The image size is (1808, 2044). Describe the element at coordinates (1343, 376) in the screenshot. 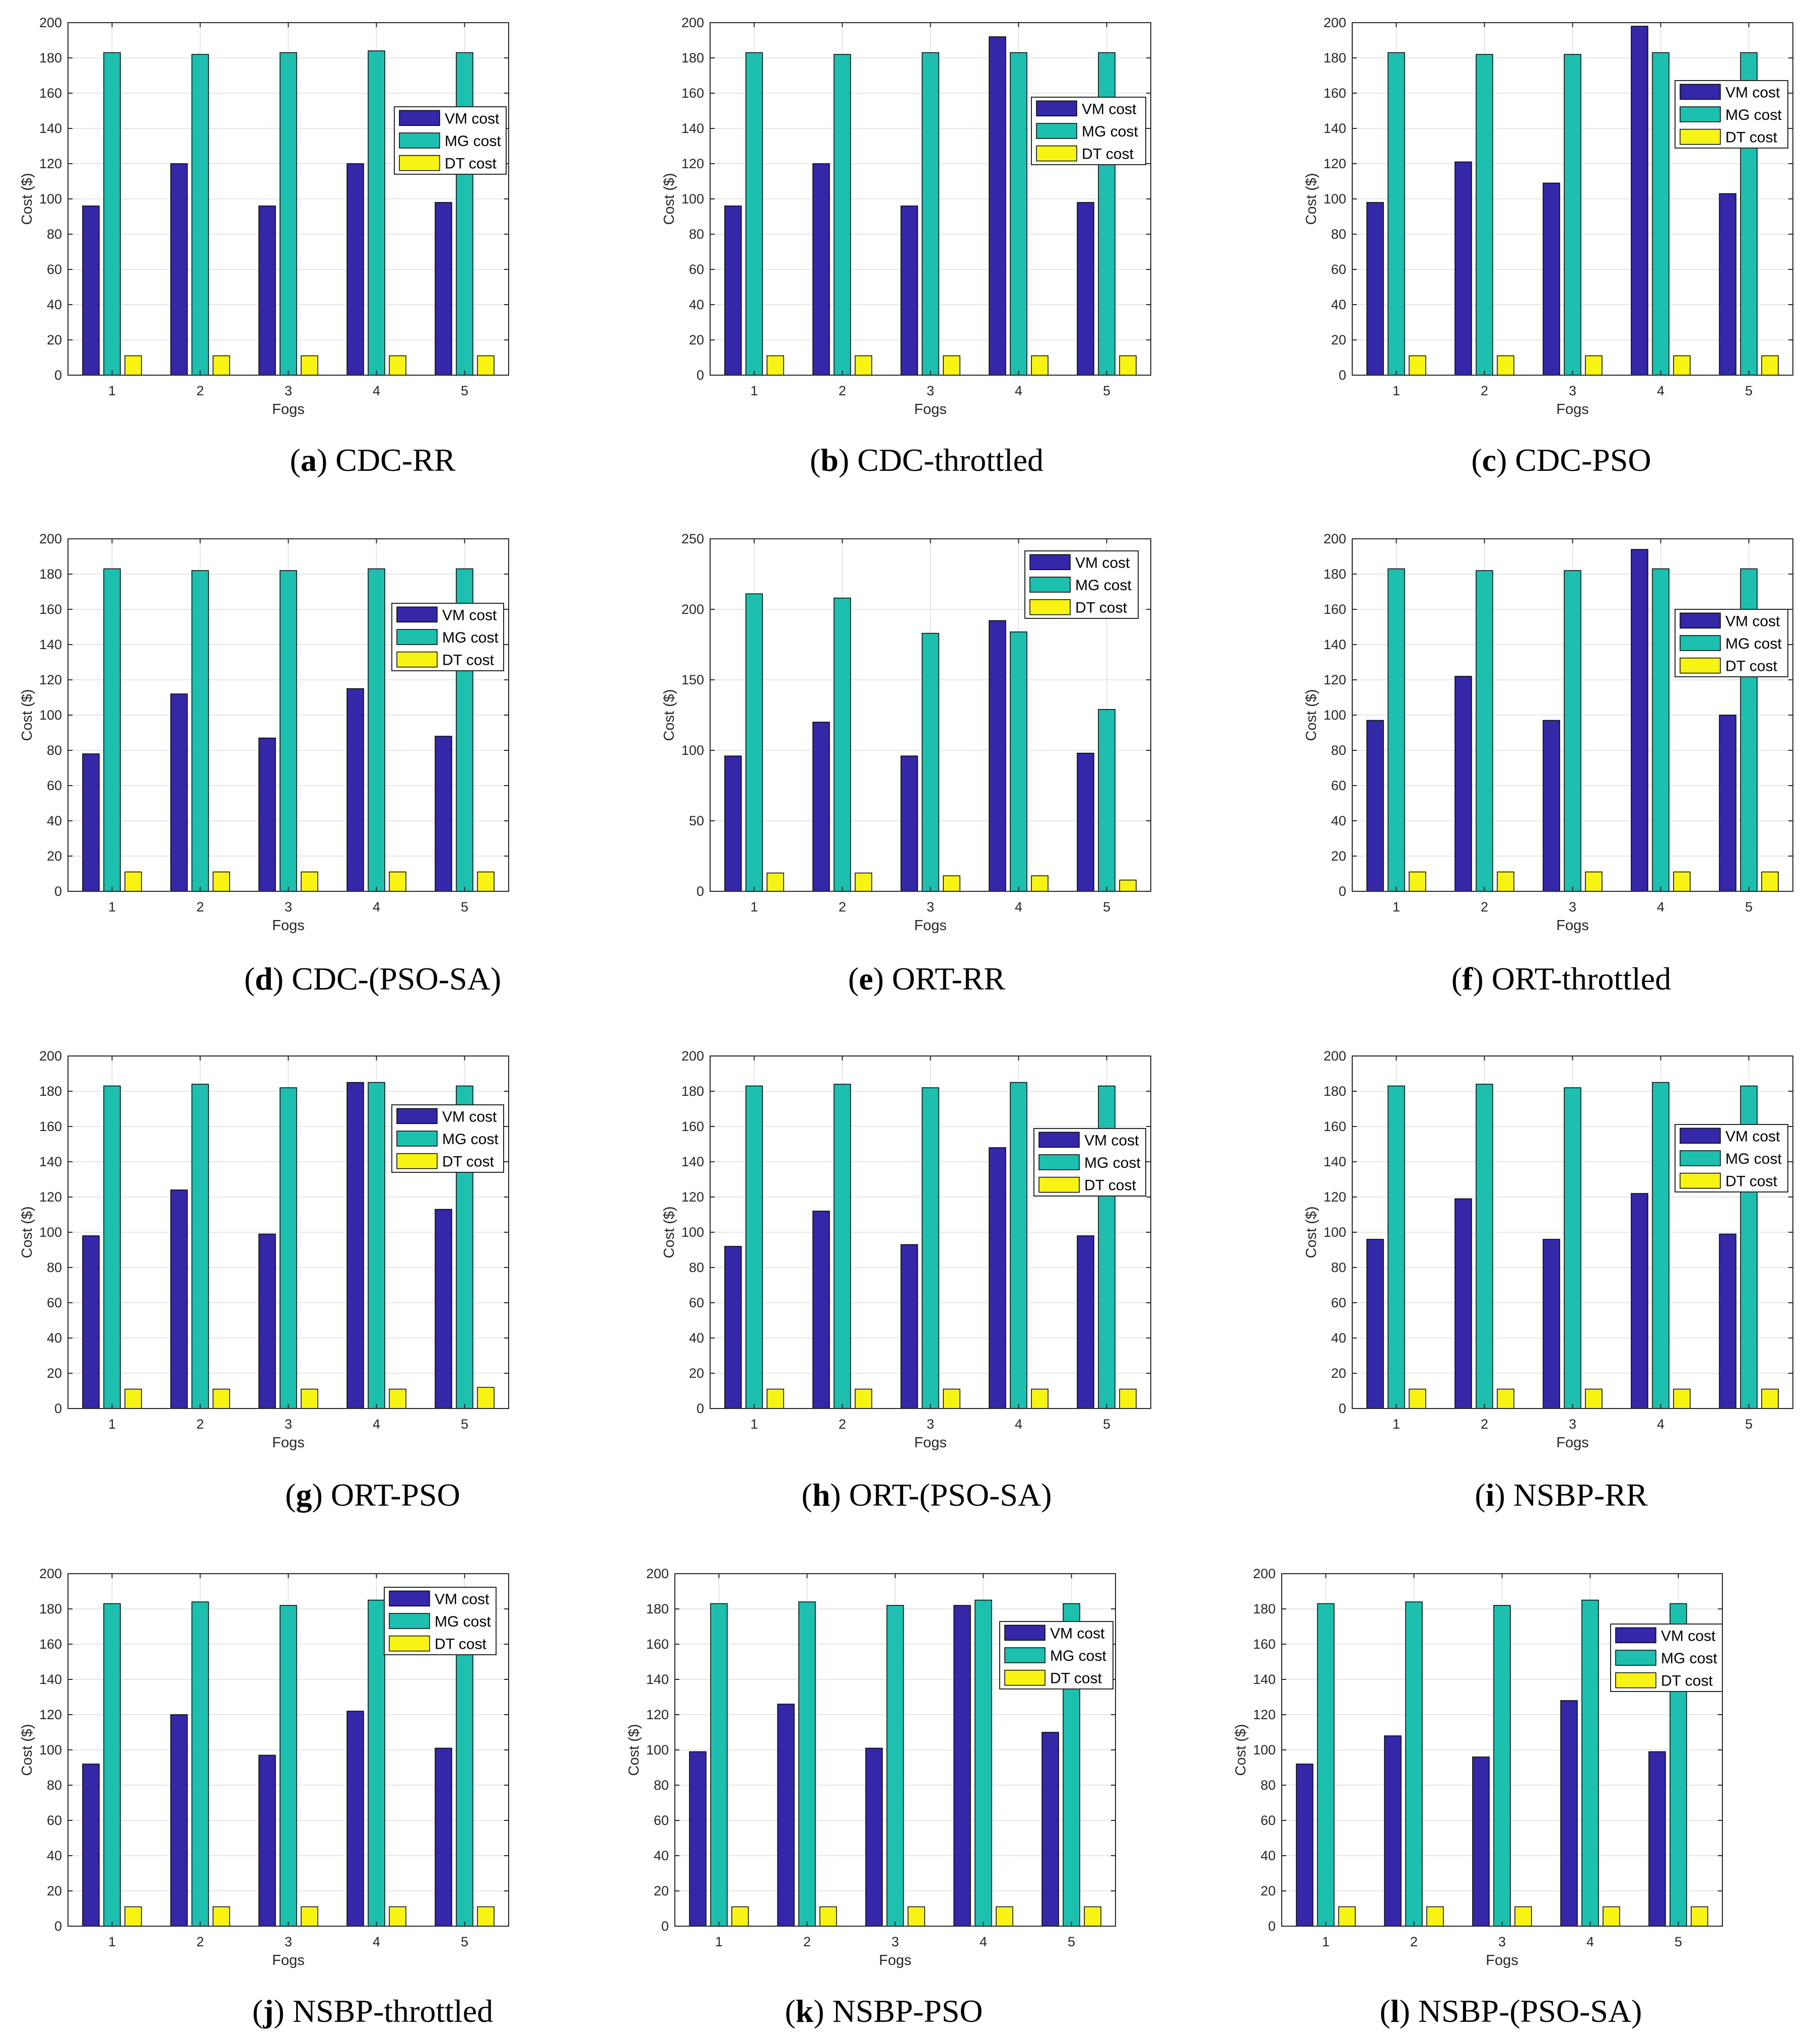

I see `y-tick-label: 0` at that location.